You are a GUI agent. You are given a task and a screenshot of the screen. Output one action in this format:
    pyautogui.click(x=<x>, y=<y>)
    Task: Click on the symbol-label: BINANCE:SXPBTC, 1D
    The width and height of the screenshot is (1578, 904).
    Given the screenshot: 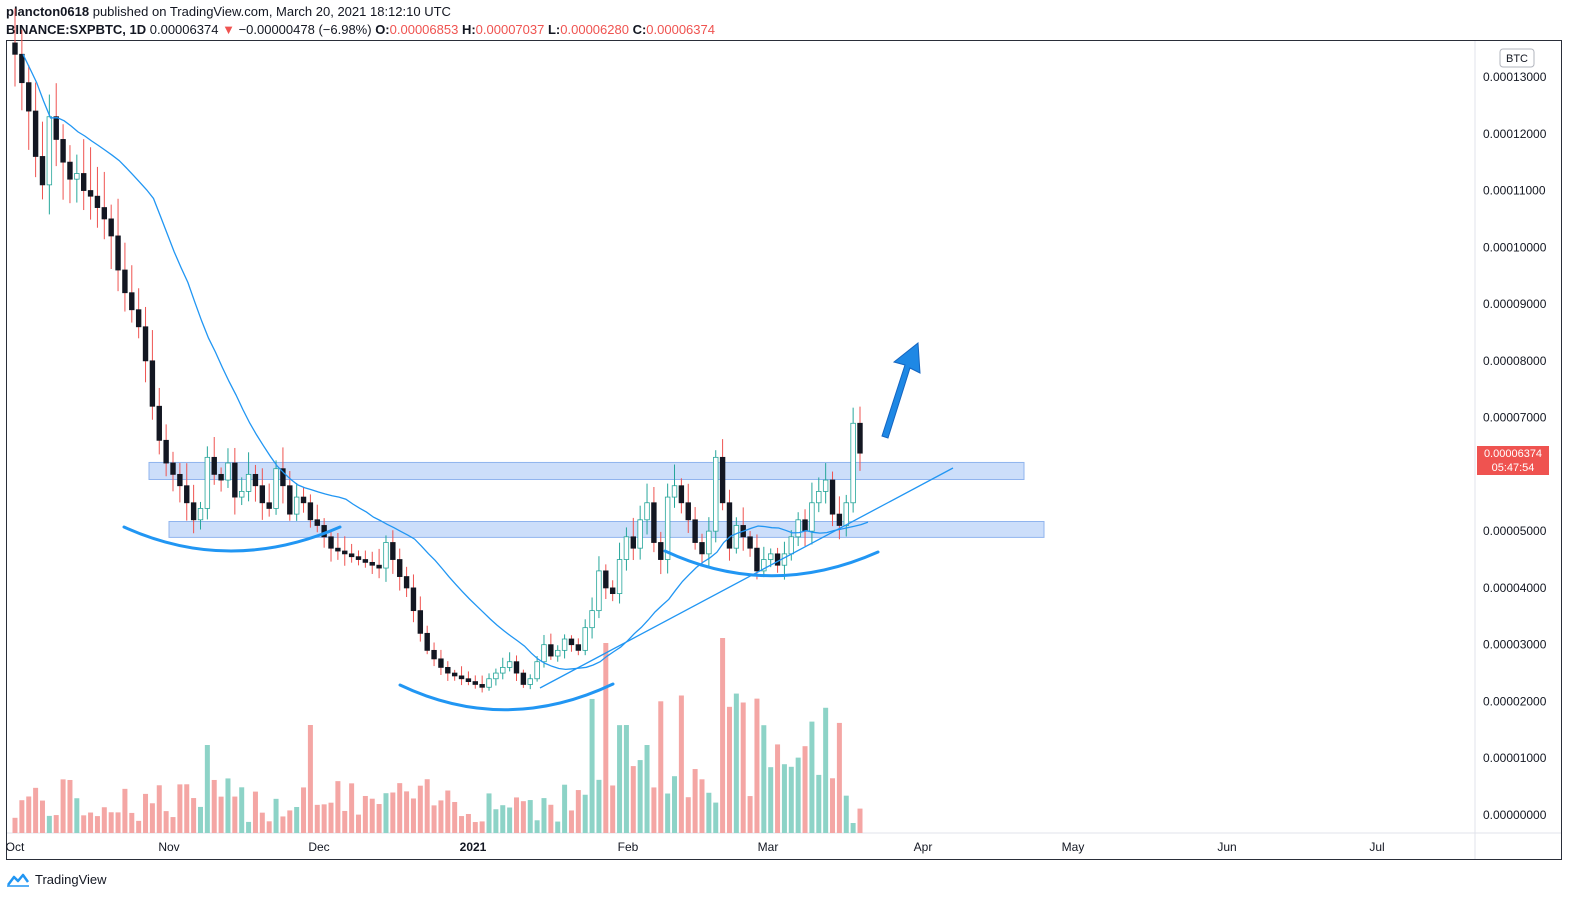 What is the action you would take?
    pyautogui.click(x=76, y=29)
    